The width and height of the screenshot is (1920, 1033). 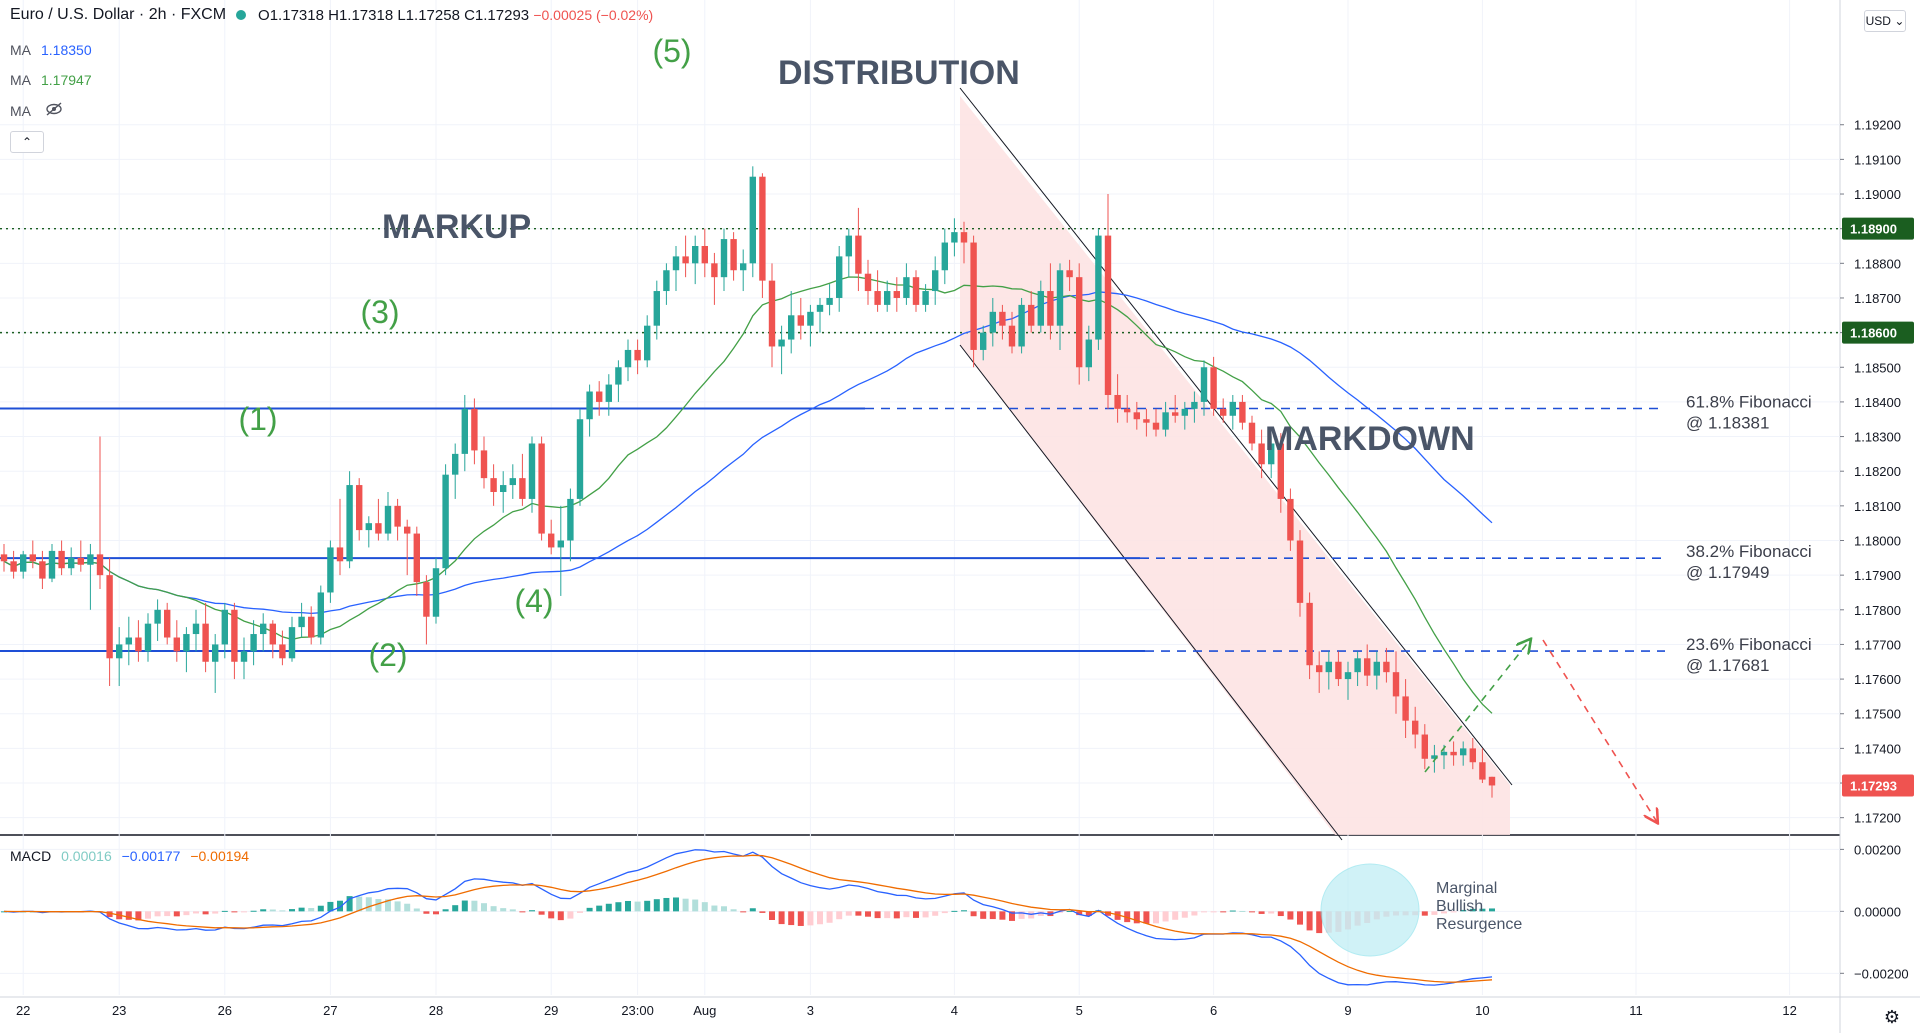 I want to click on price-tick-label: 1.18200, so click(x=1877, y=471).